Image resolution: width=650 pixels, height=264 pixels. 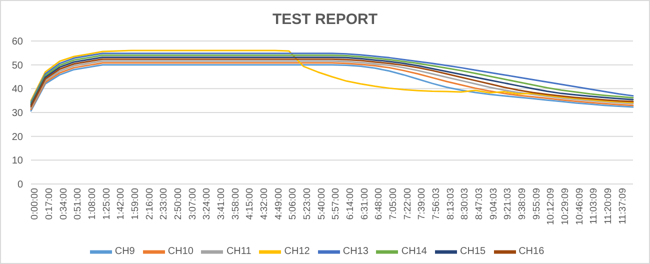 What do you see at coordinates (536, 204) in the screenshot?
I see `x-tick-label: 9:55:09` at bounding box center [536, 204].